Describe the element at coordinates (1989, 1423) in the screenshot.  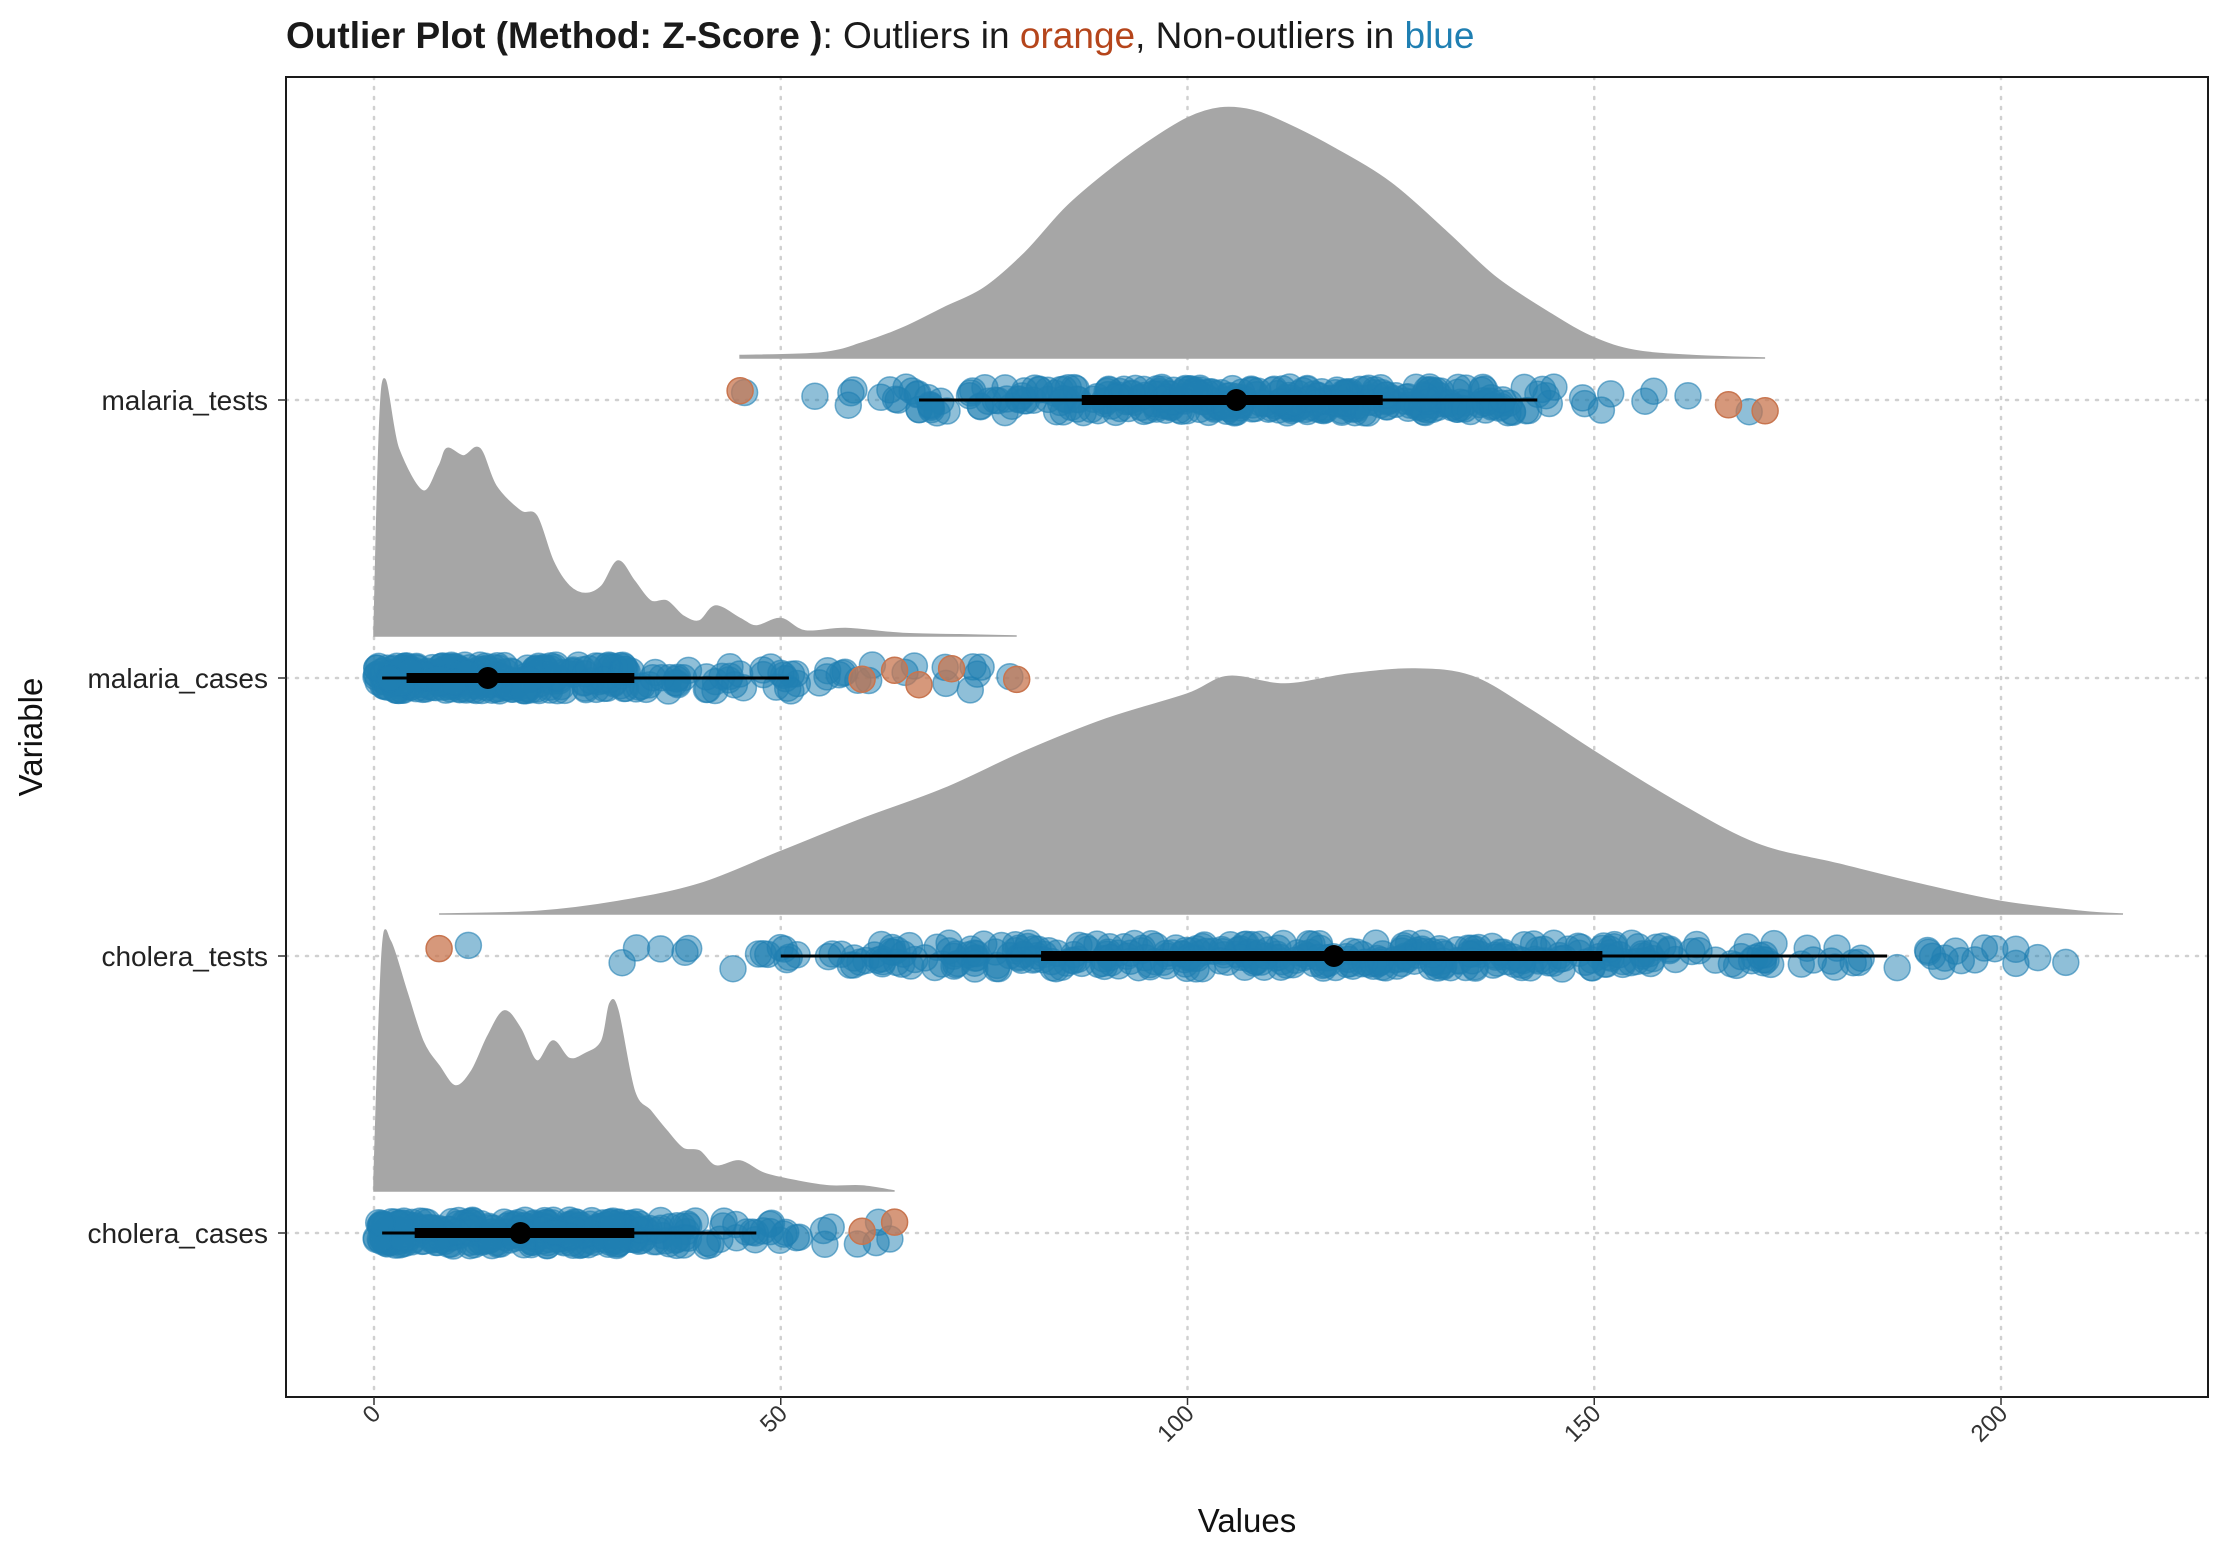
I see `x-tick-label-200: 200` at that location.